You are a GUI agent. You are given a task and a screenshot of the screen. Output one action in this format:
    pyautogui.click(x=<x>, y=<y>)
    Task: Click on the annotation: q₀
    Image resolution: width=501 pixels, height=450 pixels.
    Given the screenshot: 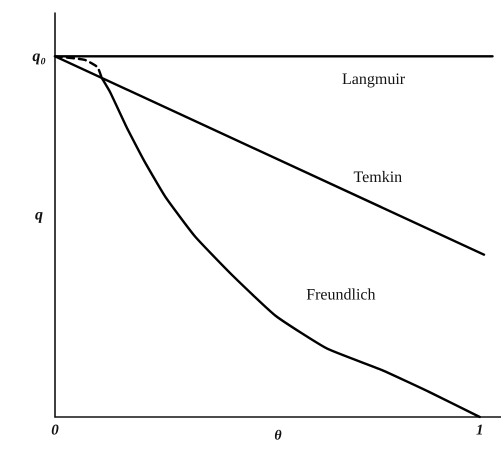 What is the action you would take?
    pyautogui.click(x=39, y=56)
    